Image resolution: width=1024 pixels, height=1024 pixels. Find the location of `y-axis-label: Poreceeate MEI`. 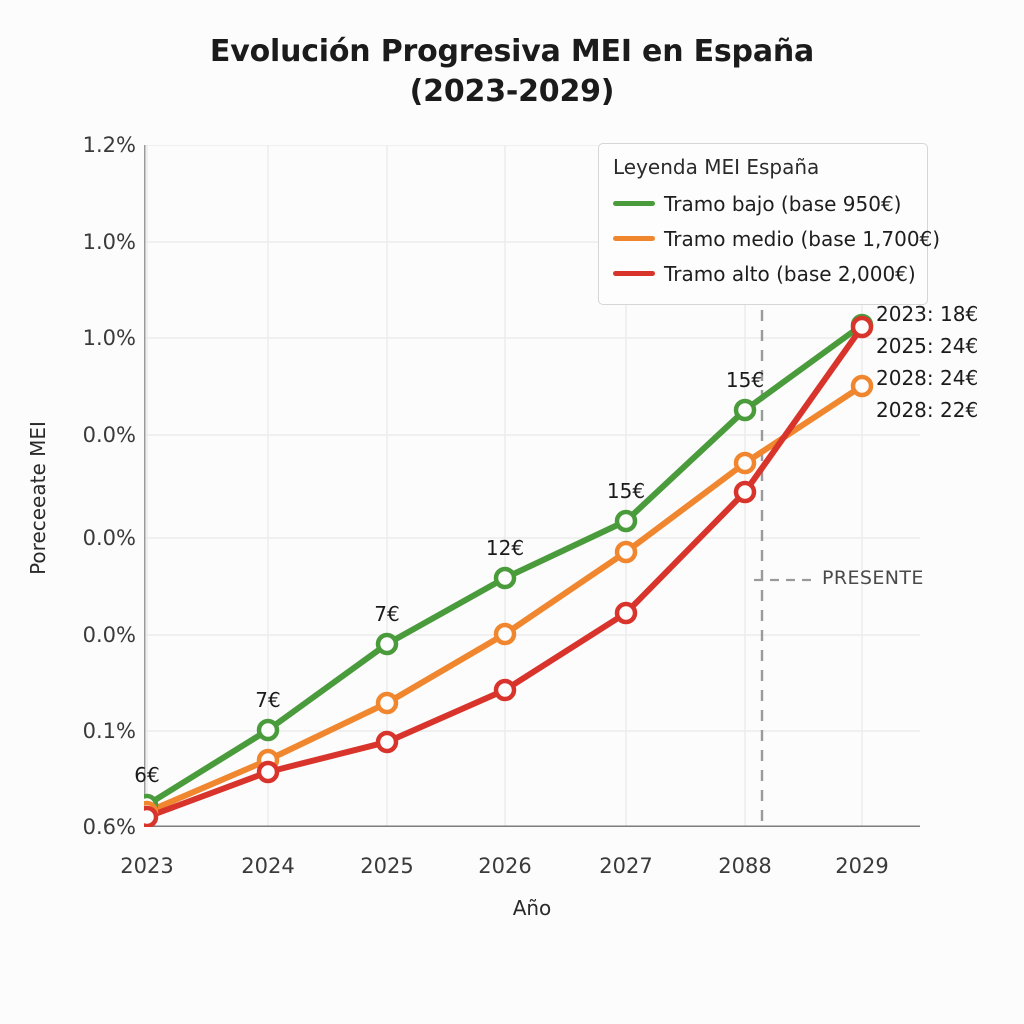

y-axis-label: Poreceeate MEI is located at coordinates (38, 498).